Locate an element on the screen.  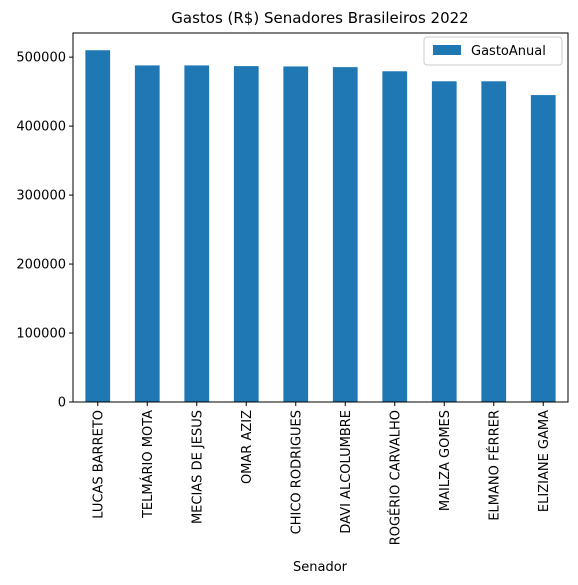
legend-box is located at coordinates (493, 51).